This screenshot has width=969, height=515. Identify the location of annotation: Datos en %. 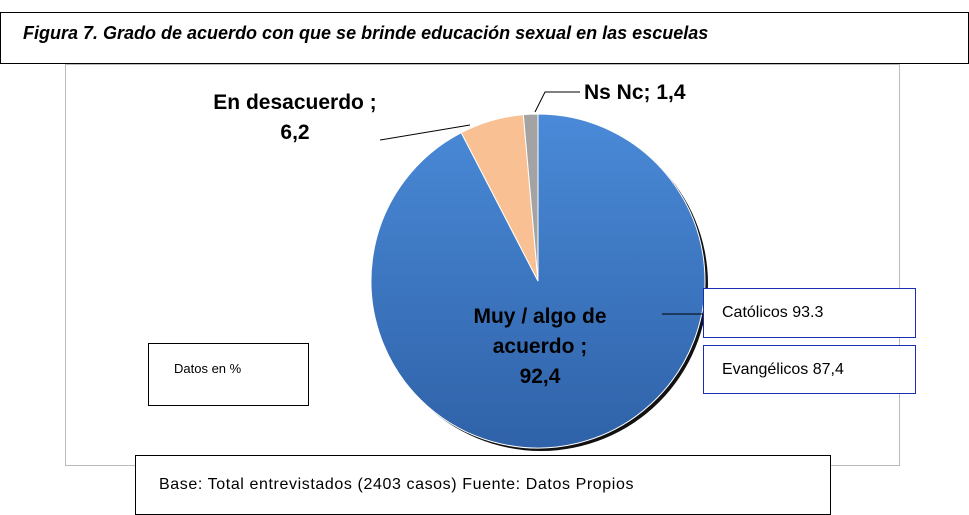
(228, 374).